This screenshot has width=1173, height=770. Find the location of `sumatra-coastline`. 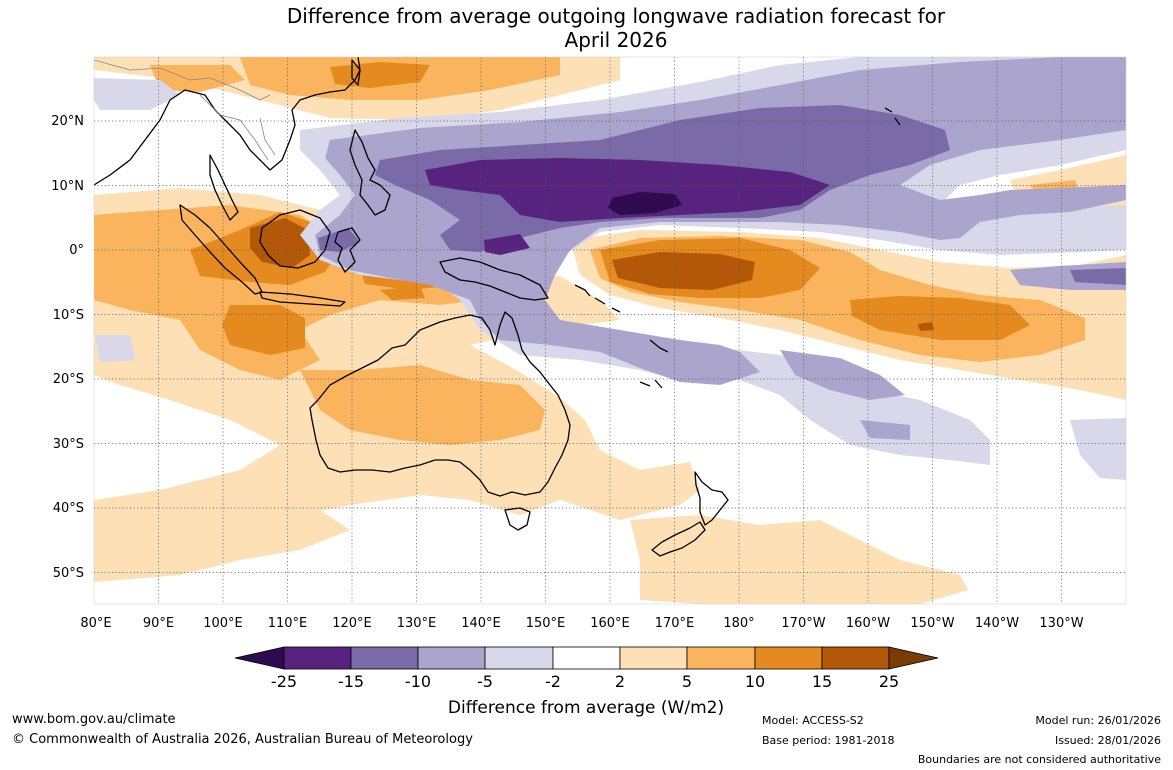

sumatra-coastline is located at coordinates (221, 249).